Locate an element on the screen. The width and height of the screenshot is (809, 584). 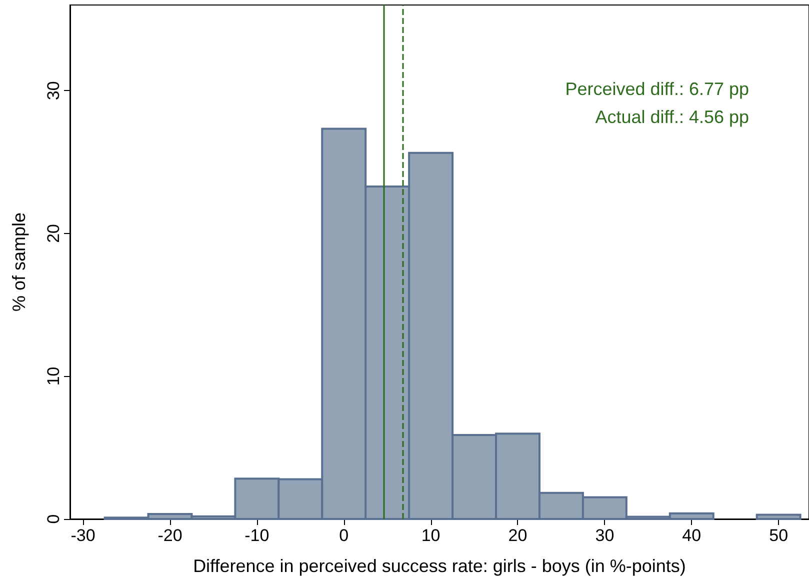
x-tick-label: 10 is located at coordinates (430, 535).